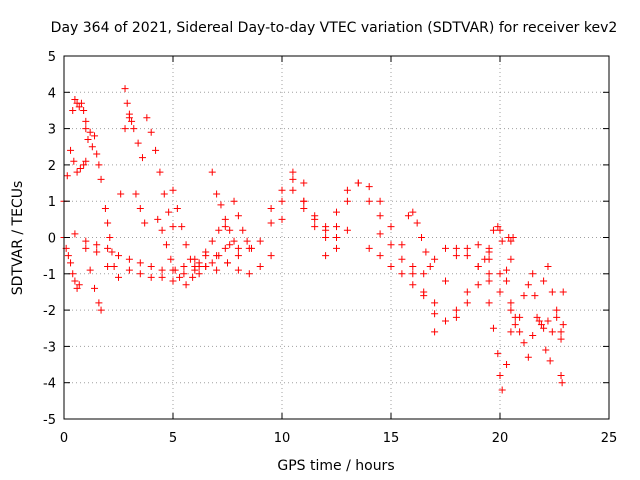 Image resolution: width=640 pixels, height=480 pixels. Describe the element at coordinates (49, 384) in the screenshot. I see `y-tick-label: -4` at that location.